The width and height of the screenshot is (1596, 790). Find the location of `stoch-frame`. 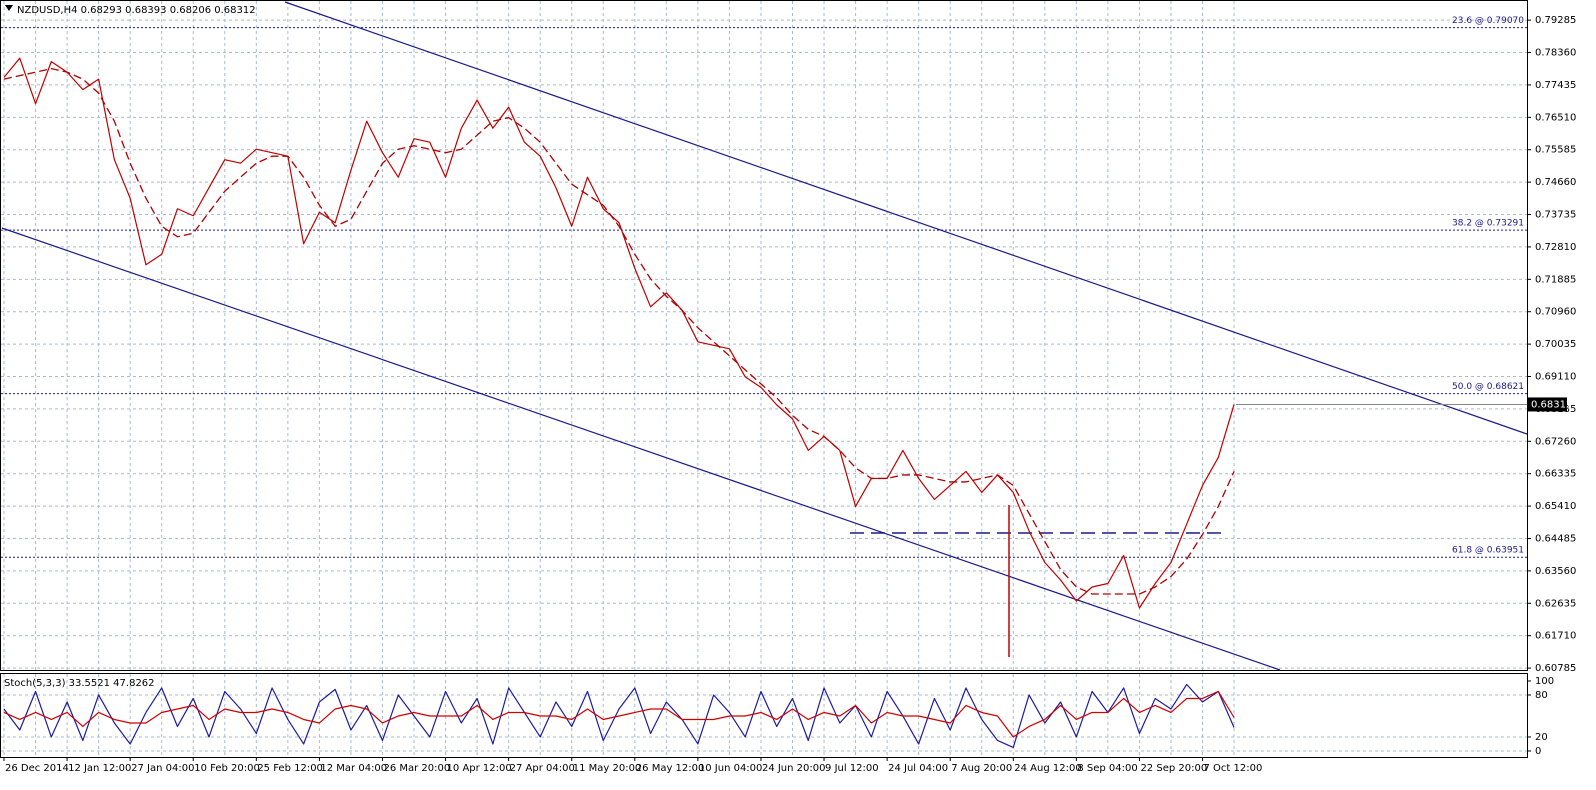

stoch-frame is located at coordinates (764, 715).